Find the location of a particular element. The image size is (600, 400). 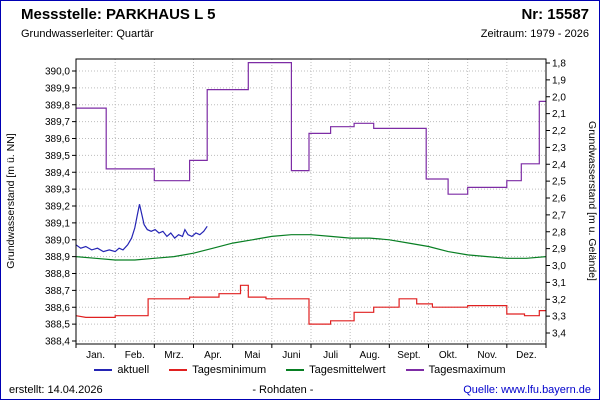

y-left-tick-label: 389,9 is located at coordinates (57, 88).